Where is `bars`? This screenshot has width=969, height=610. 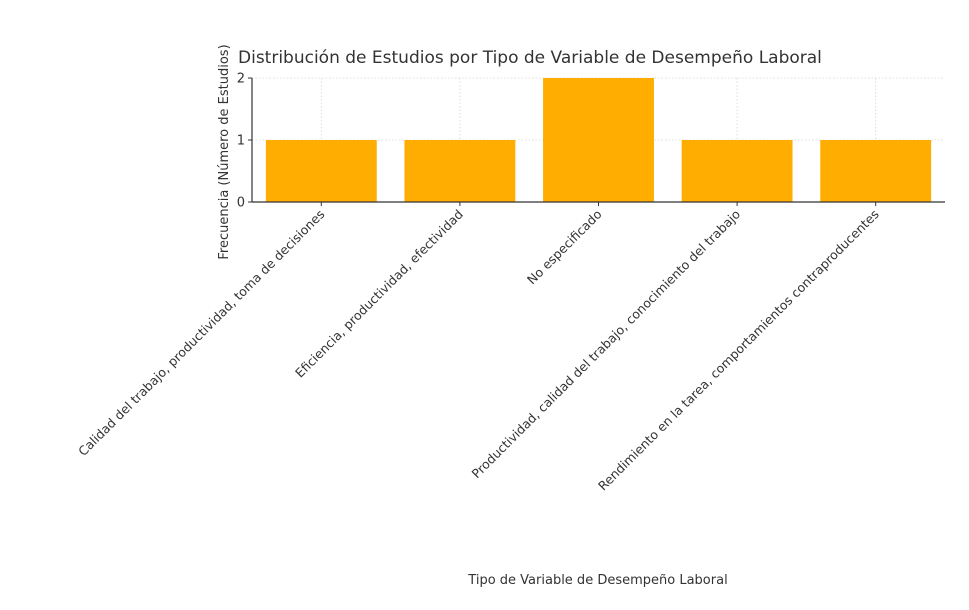
bars is located at coordinates (598, 140).